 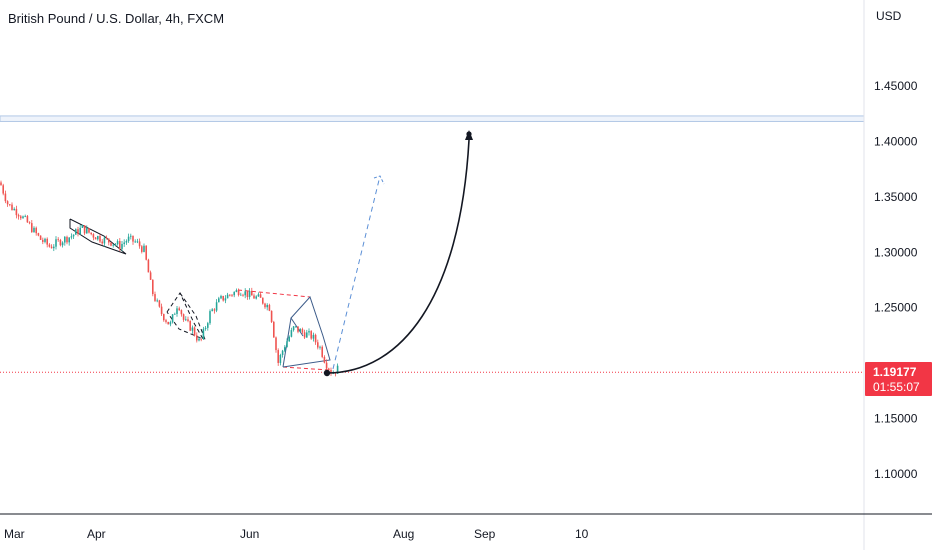 I want to click on projection-dashed-arrow, so click(x=358, y=272).